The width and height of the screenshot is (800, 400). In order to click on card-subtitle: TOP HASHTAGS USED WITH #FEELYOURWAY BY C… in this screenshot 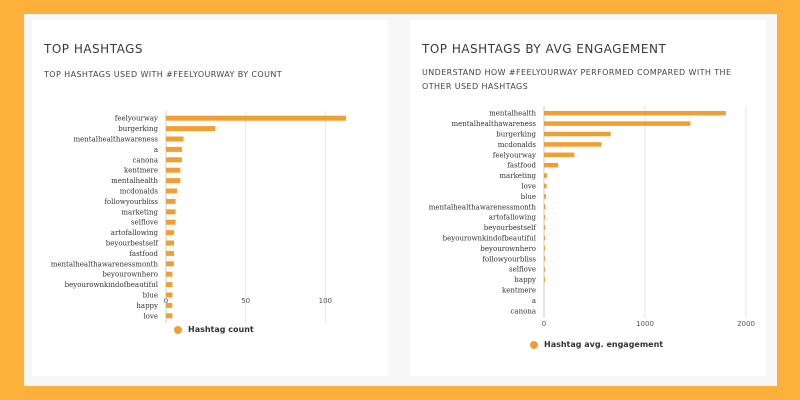, I will do `click(163, 74)`.